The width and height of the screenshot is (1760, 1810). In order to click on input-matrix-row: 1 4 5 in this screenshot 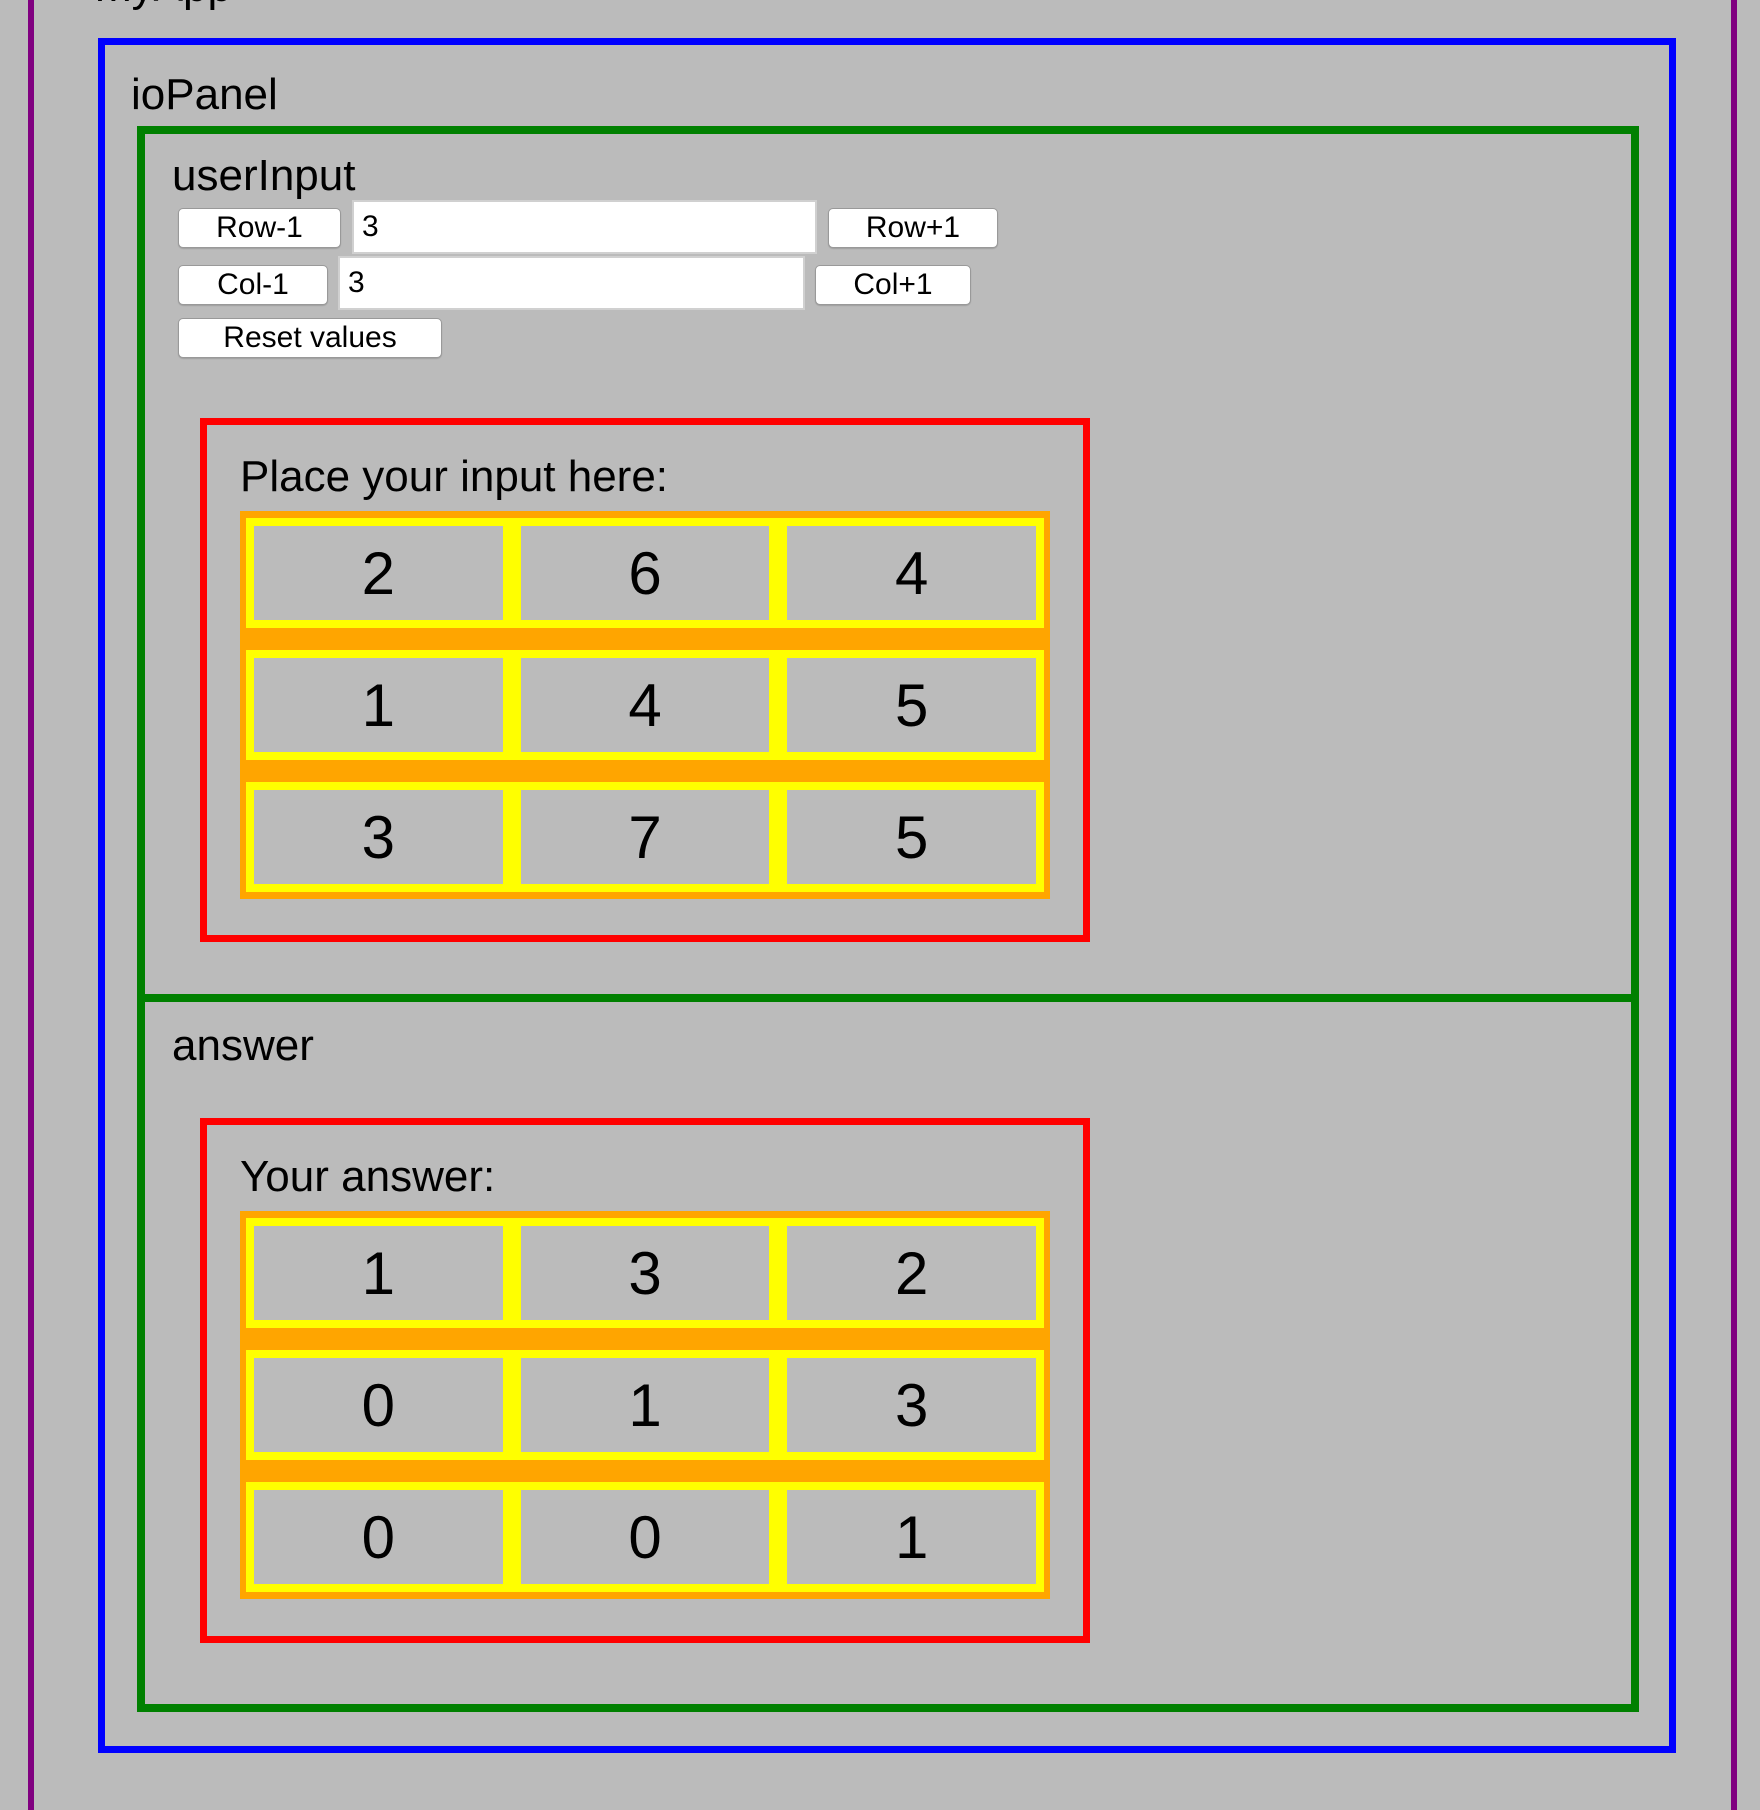, I will do `click(645, 705)`.